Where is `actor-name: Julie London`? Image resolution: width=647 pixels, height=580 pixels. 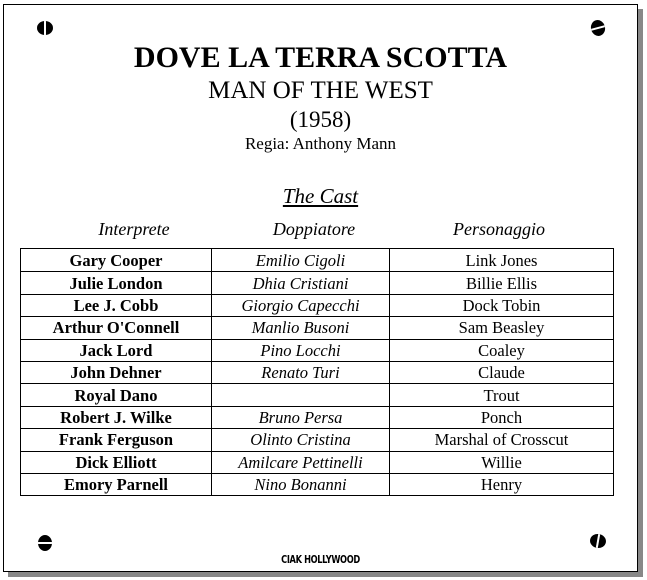
actor-name: Julie London is located at coordinates (116, 283).